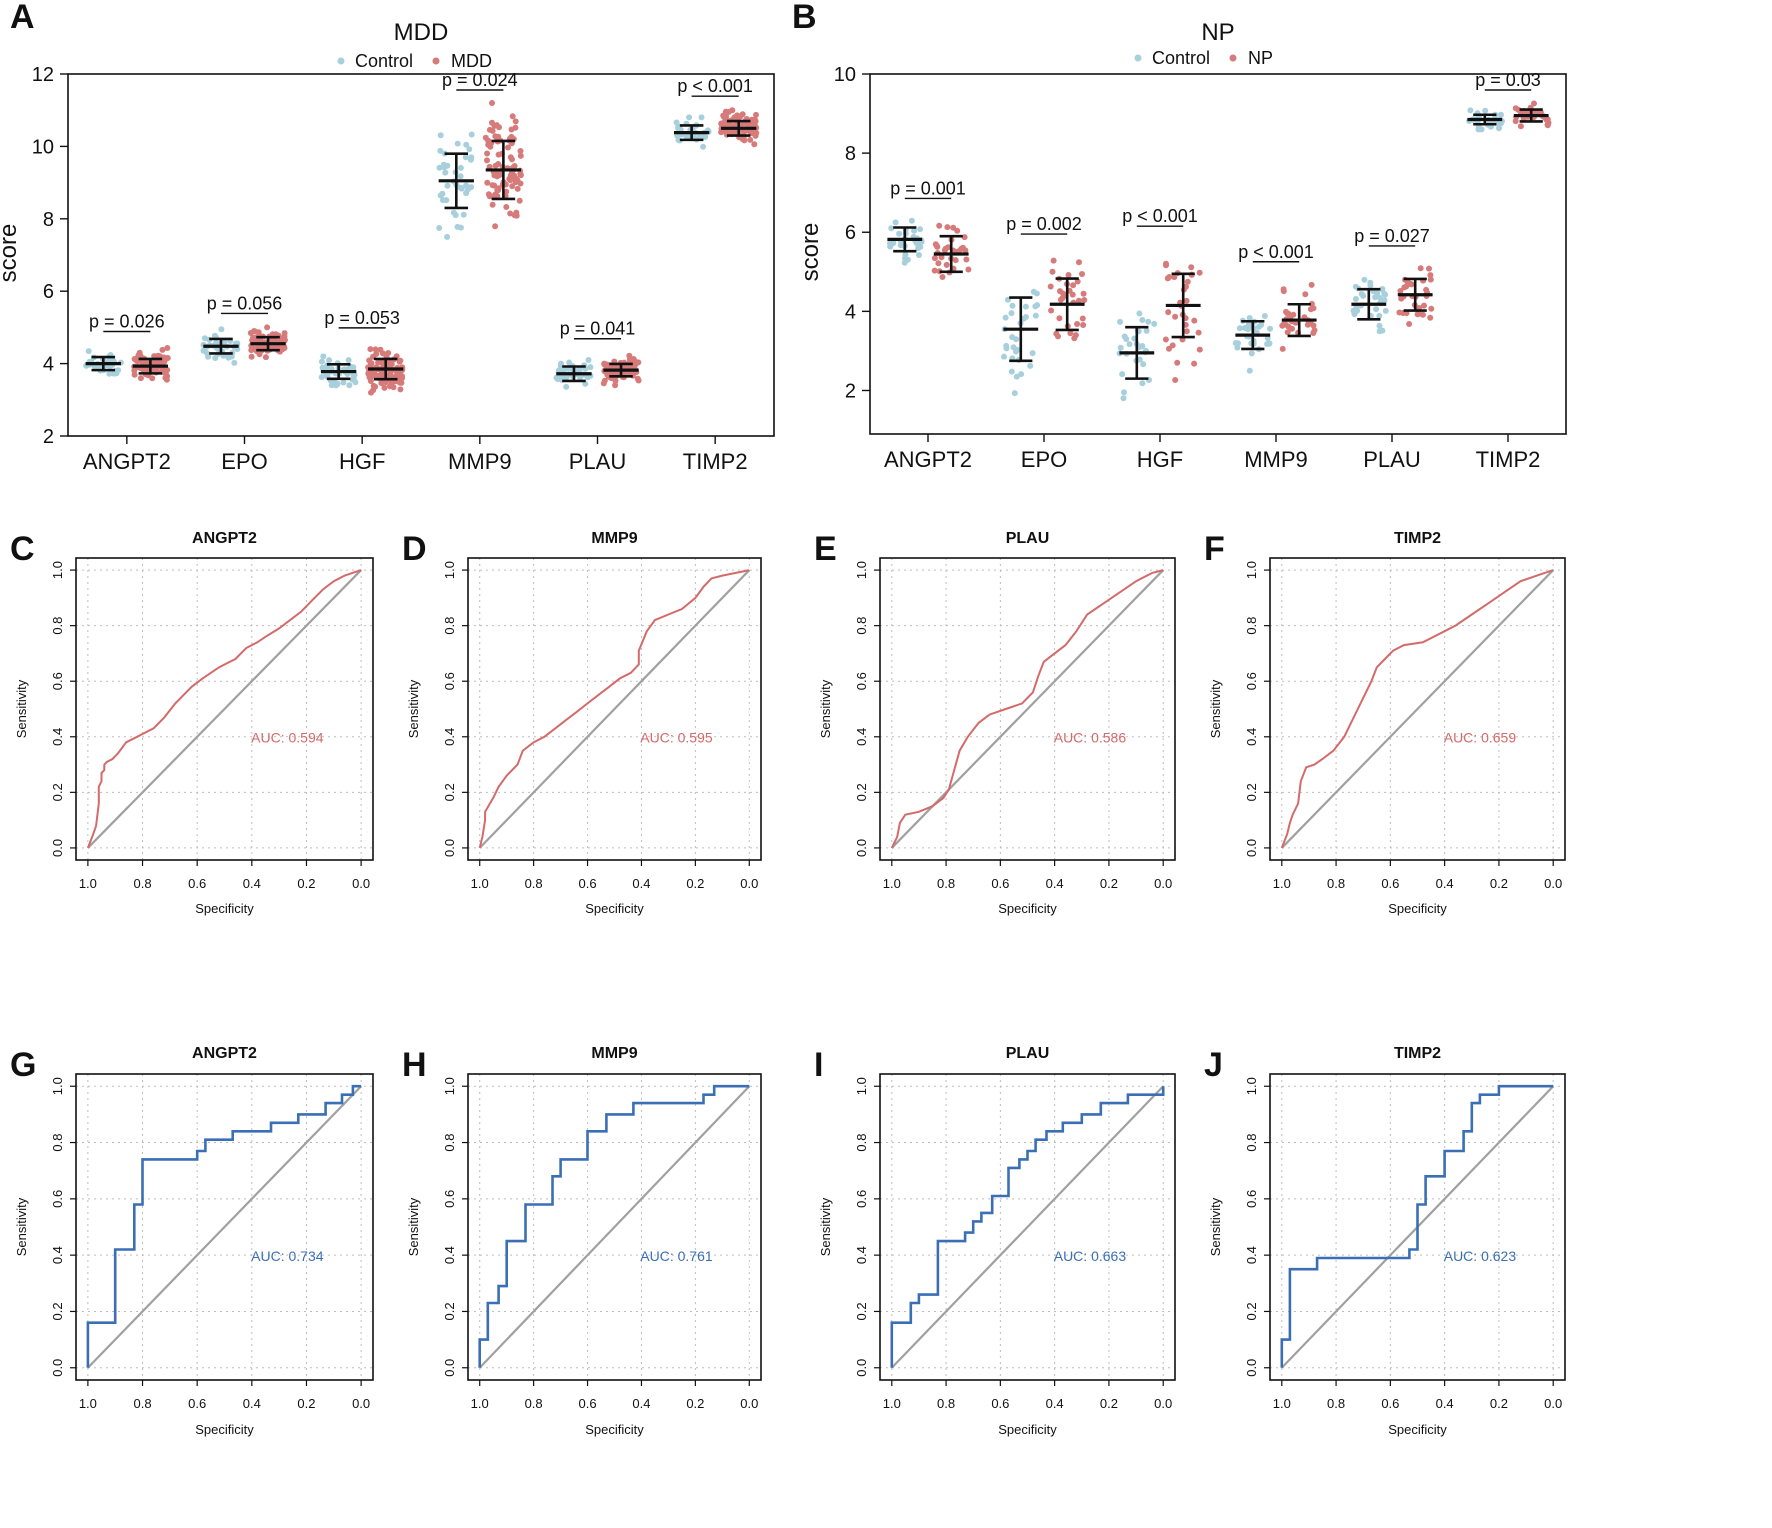 This screenshot has height=1528, width=1772. What do you see at coordinates (127, 322) in the screenshot?
I see `p-value-label: p = 0.026` at bounding box center [127, 322].